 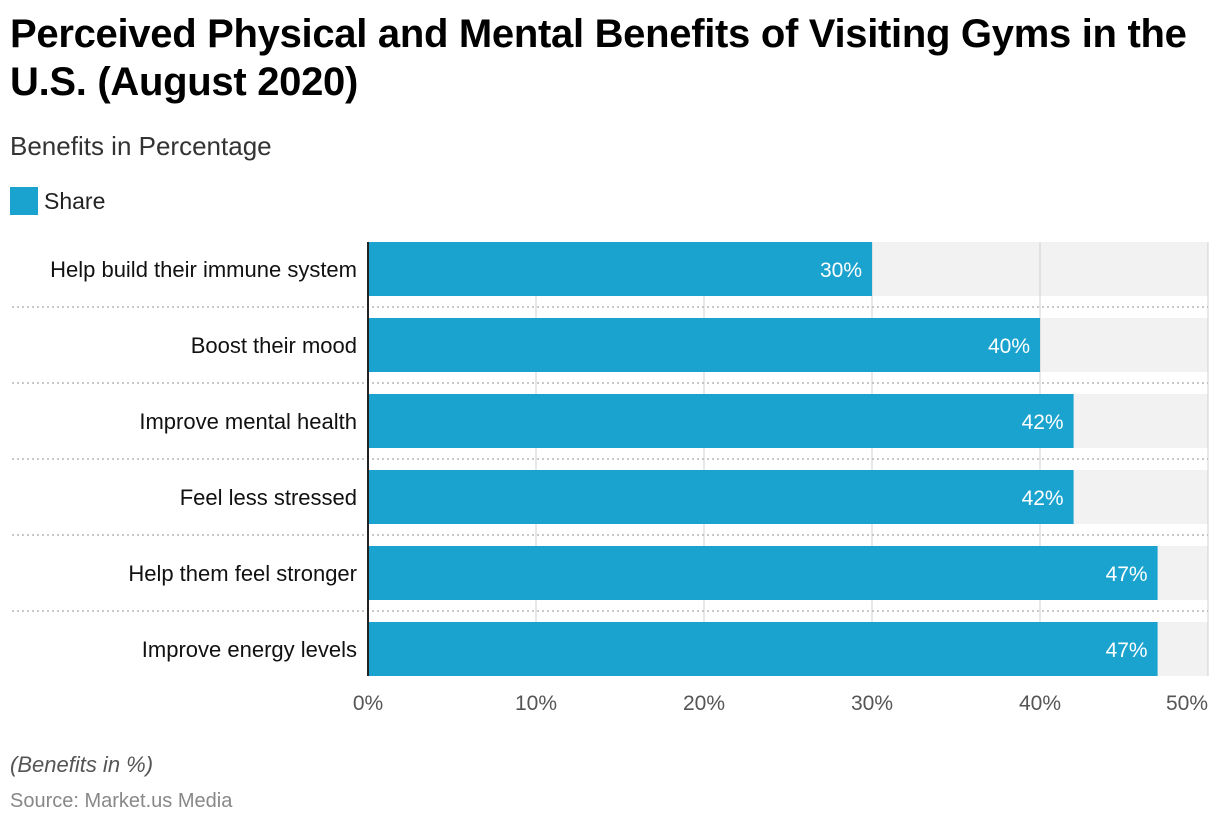 I want to click on data-label: 40%, so click(x=1009, y=346).